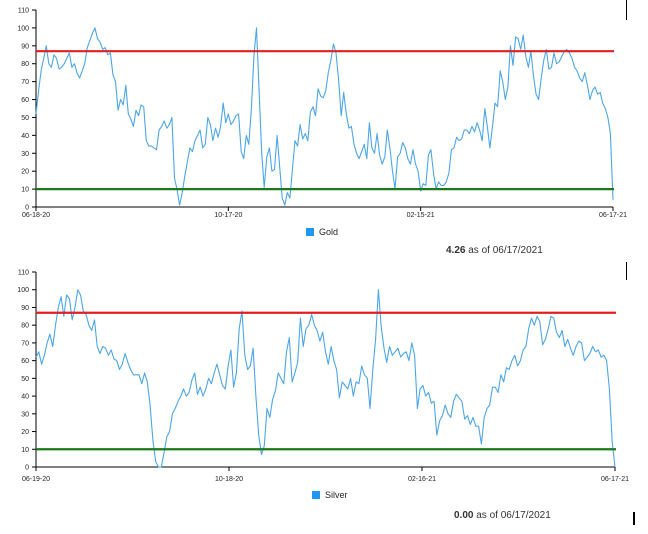 The image size is (648, 534). I want to click on gold-y-tick-label: 60, so click(25, 100).